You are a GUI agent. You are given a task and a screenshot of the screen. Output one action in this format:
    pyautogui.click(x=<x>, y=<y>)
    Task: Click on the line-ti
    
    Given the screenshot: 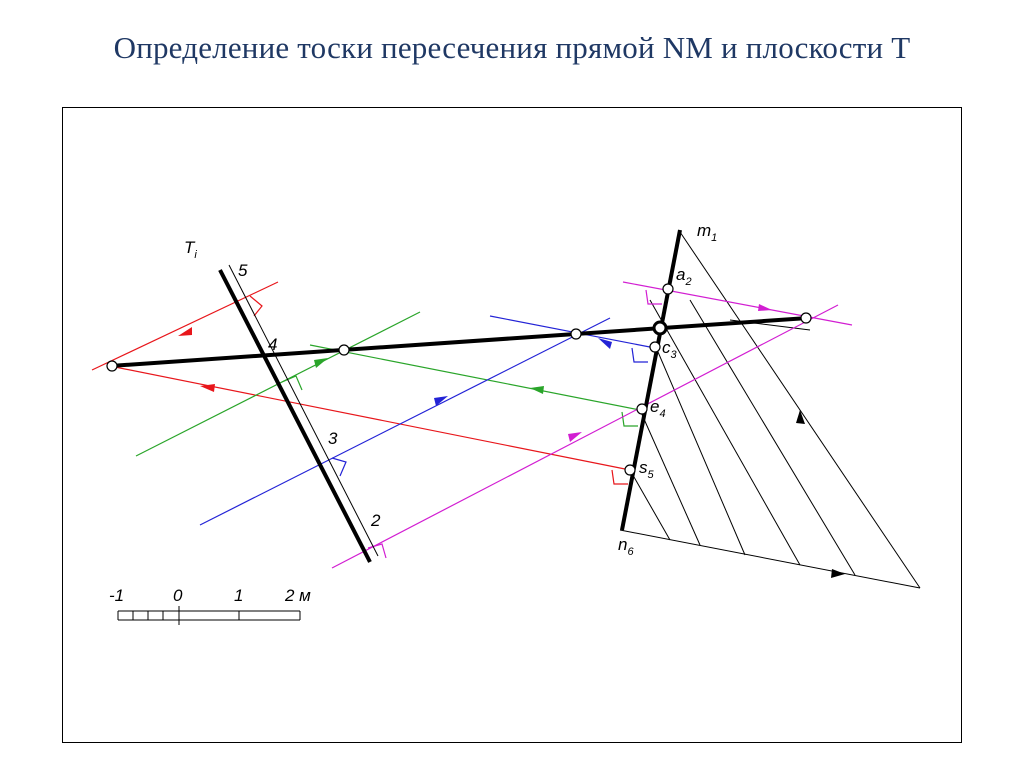 What is the action you would take?
    pyautogui.click(x=295, y=416)
    